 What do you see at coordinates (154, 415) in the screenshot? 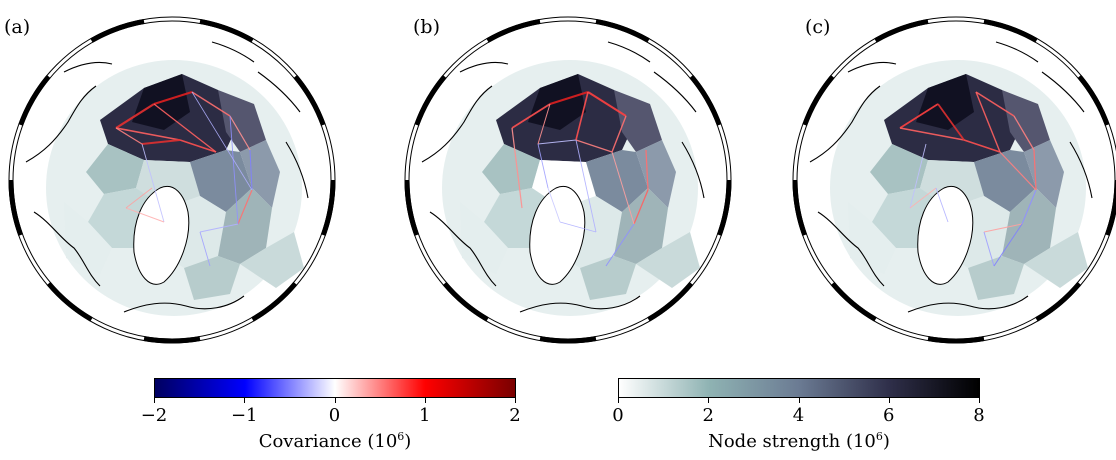
I see `covariance-tick-label: −2` at bounding box center [154, 415].